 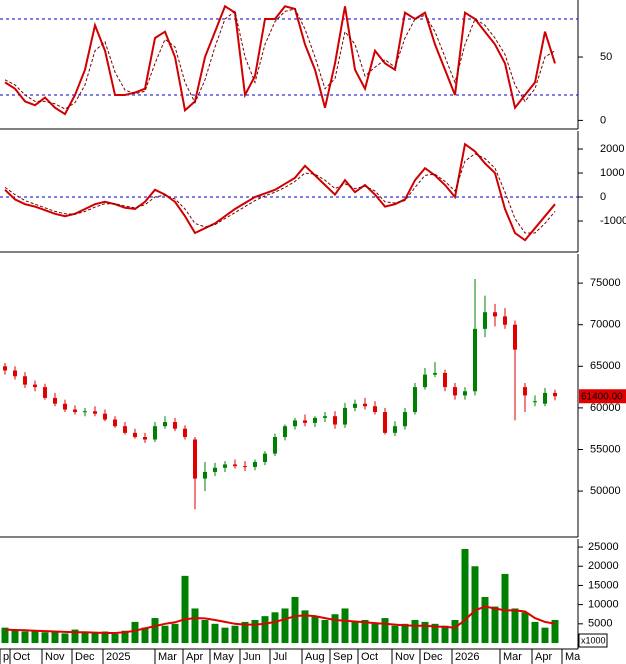 What do you see at coordinates (280, 619) in the screenshot?
I see `volume-ma` at bounding box center [280, 619].